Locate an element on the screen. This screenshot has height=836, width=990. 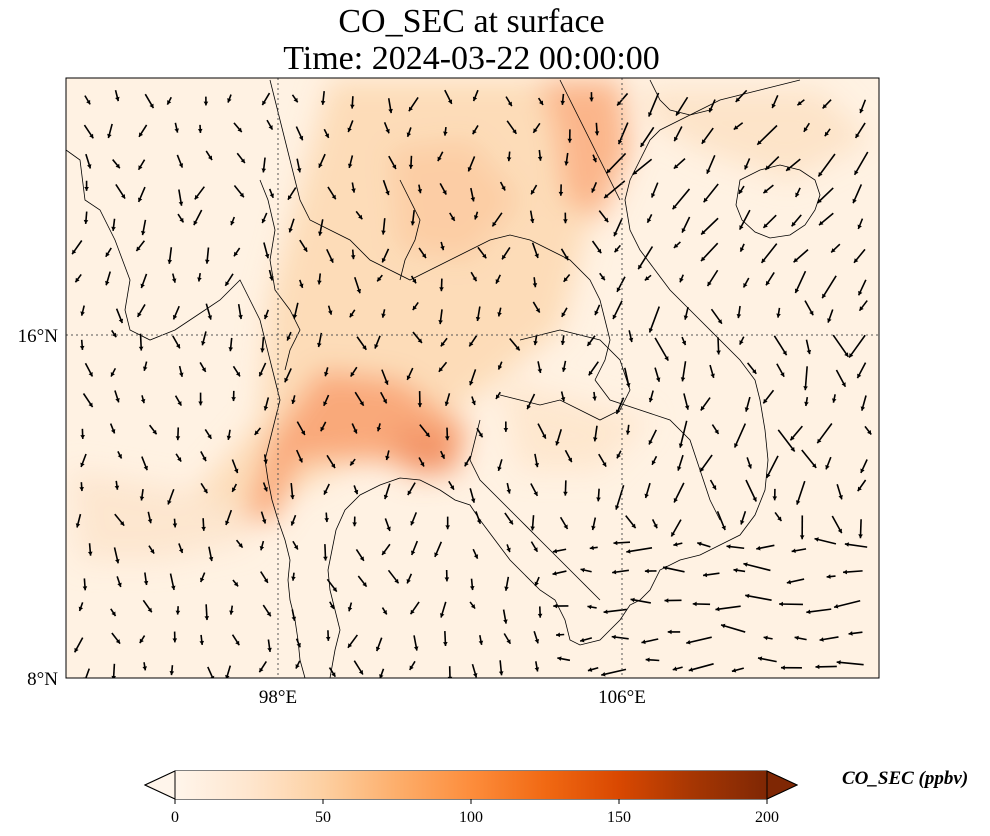
colorbar-tick-50: 50 is located at coordinates (323, 817).